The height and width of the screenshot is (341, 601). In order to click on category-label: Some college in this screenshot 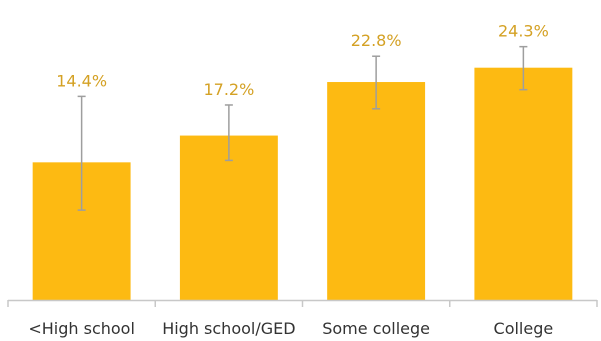, I will do `click(376, 328)`.